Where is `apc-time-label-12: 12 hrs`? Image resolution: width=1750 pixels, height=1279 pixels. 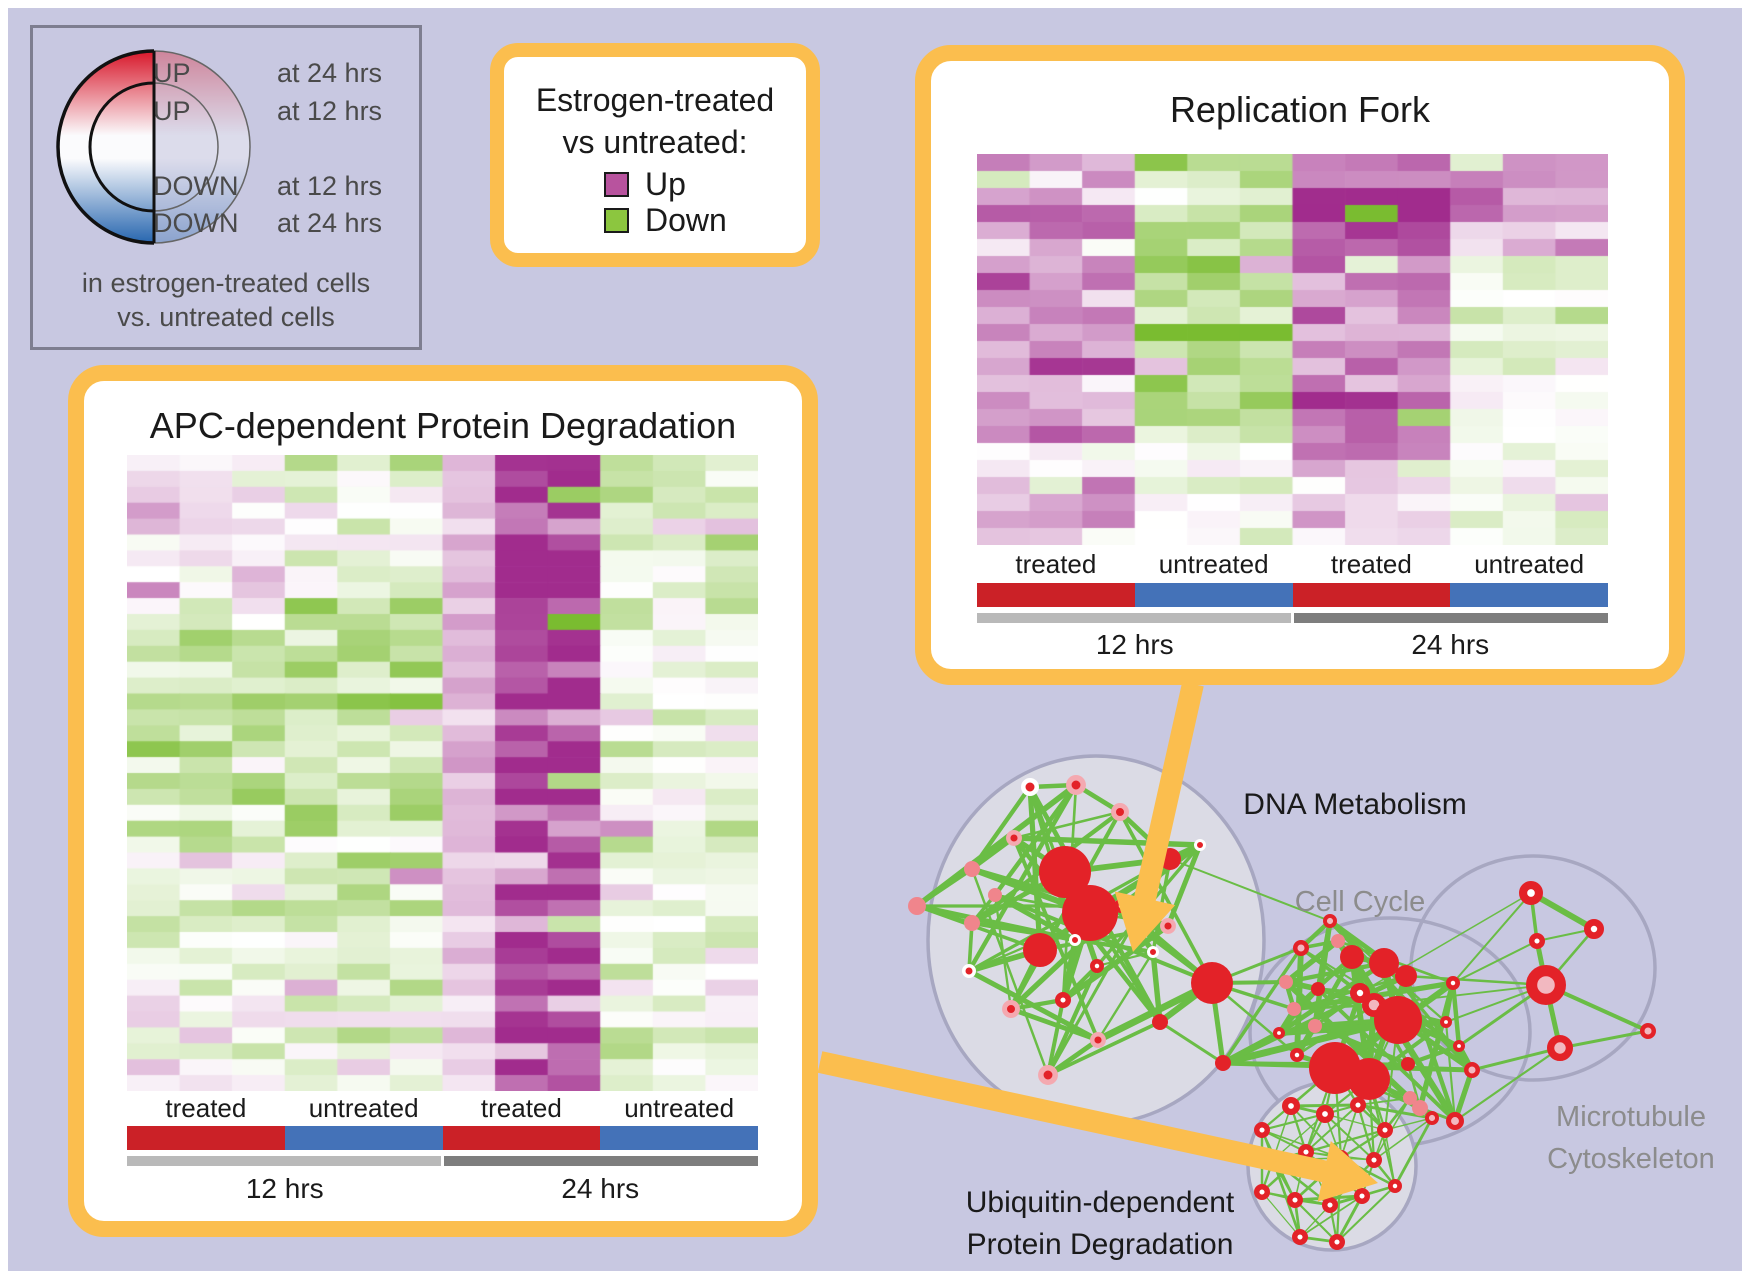
apc-time-label-12: 12 hrs is located at coordinates (284, 1188).